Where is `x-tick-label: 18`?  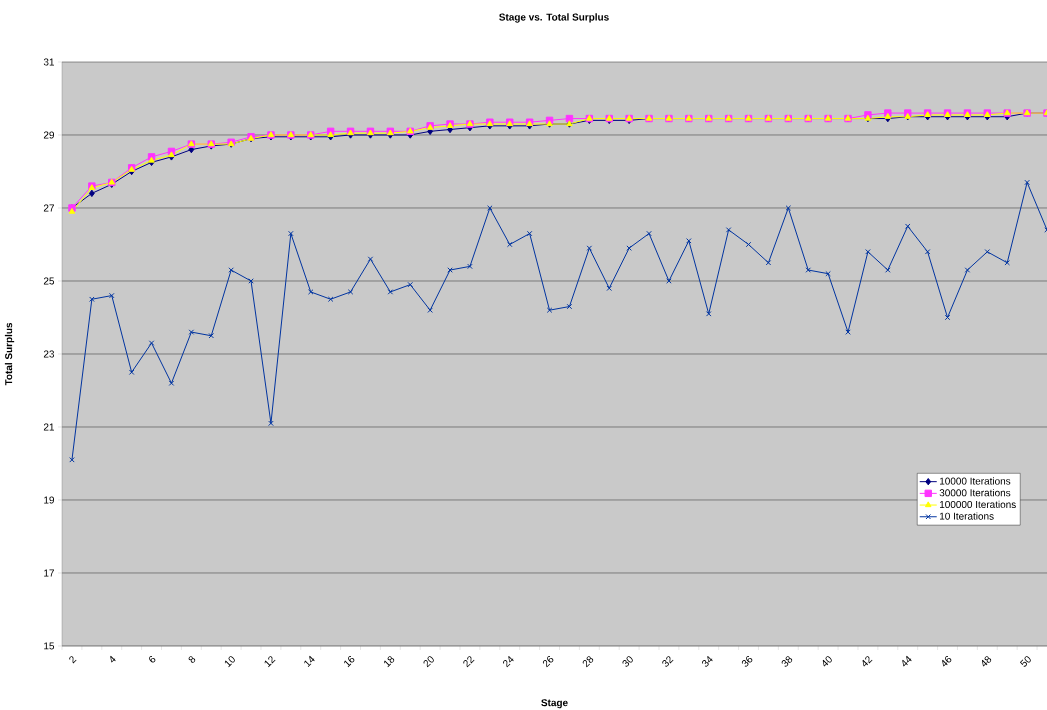 x-tick-label: 18 is located at coordinates (389, 662).